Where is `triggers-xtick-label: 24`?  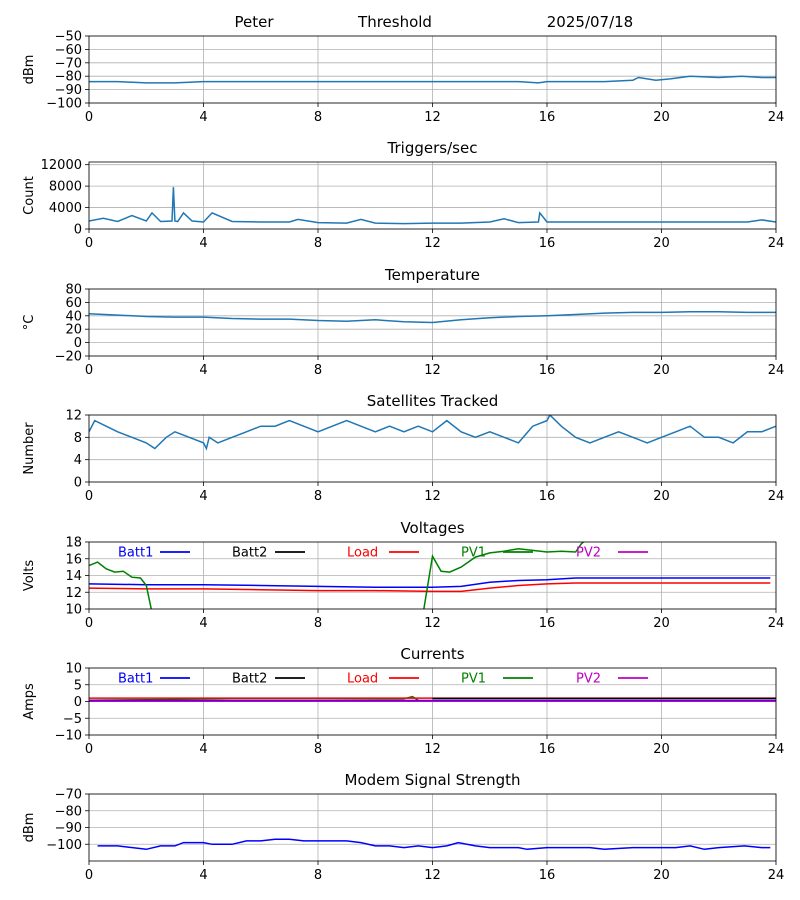
triggers-xtick-label: 24 is located at coordinates (776, 243).